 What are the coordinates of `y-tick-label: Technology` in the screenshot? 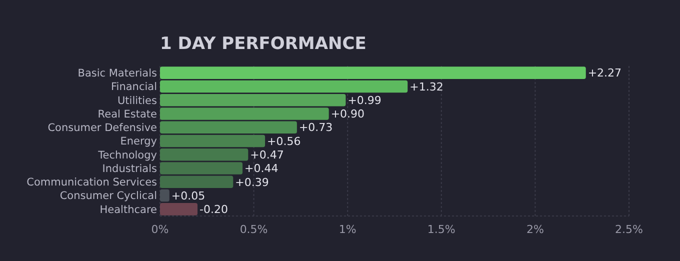 It's located at (127, 155).